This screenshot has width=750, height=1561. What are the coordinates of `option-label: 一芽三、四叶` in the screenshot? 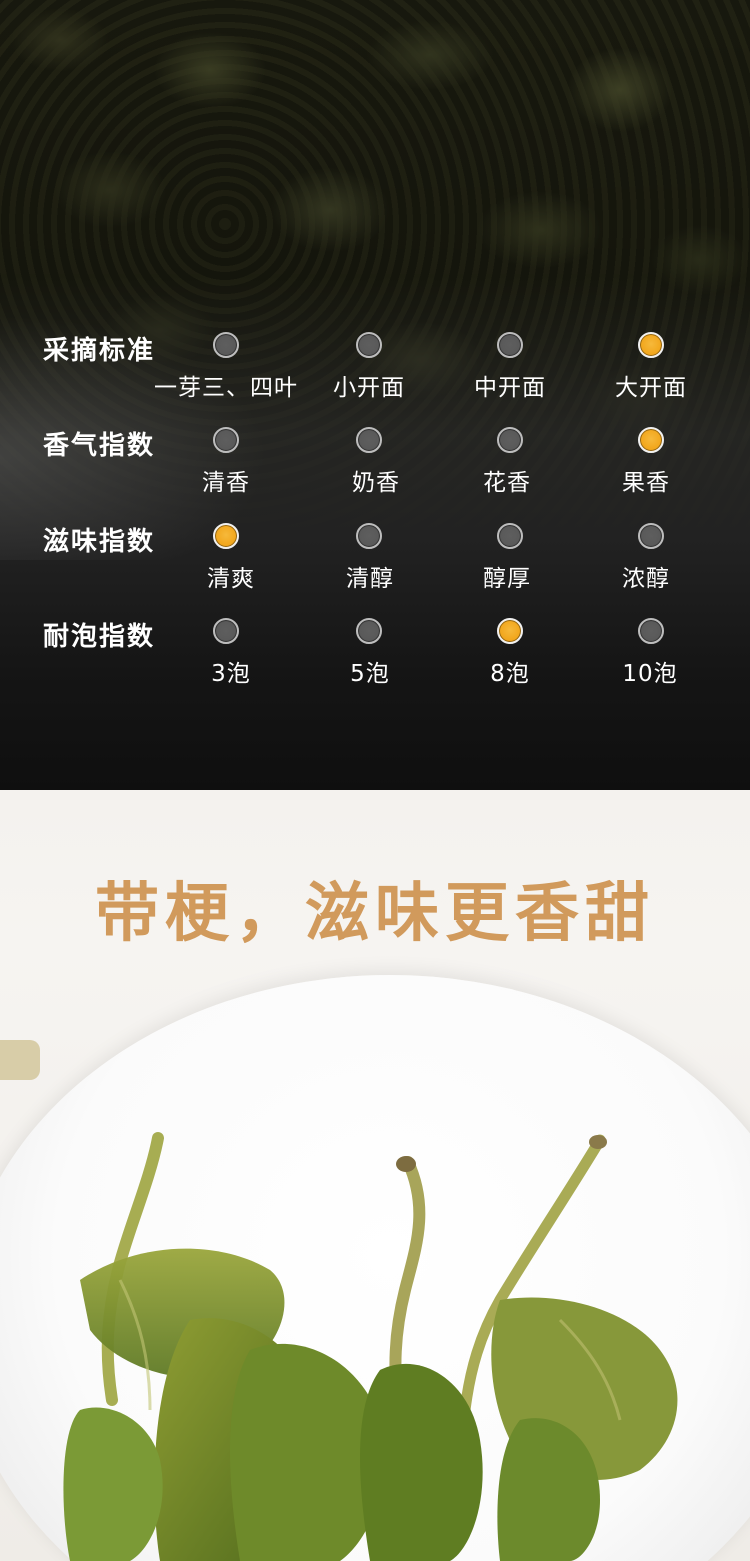 It's located at (226, 388).